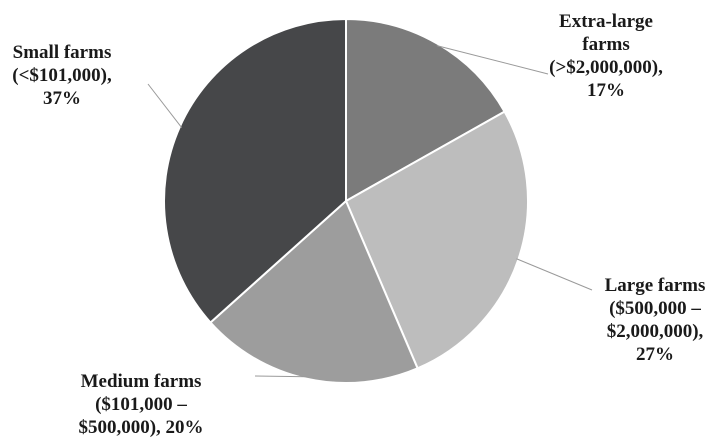 This screenshot has height=448, width=720. What do you see at coordinates (606, 56) in the screenshot?
I see `slice-label-extra-large: Extra-large farms (>$2,000,000), 17%` at bounding box center [606, 56].